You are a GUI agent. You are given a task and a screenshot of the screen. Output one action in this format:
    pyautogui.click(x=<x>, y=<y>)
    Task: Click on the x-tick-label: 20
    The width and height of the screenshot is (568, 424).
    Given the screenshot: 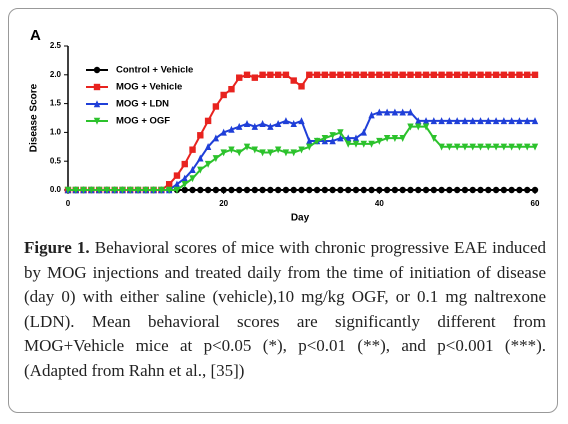 What is the action you would take?
    pyautogui.click(x=223, y=203)
    